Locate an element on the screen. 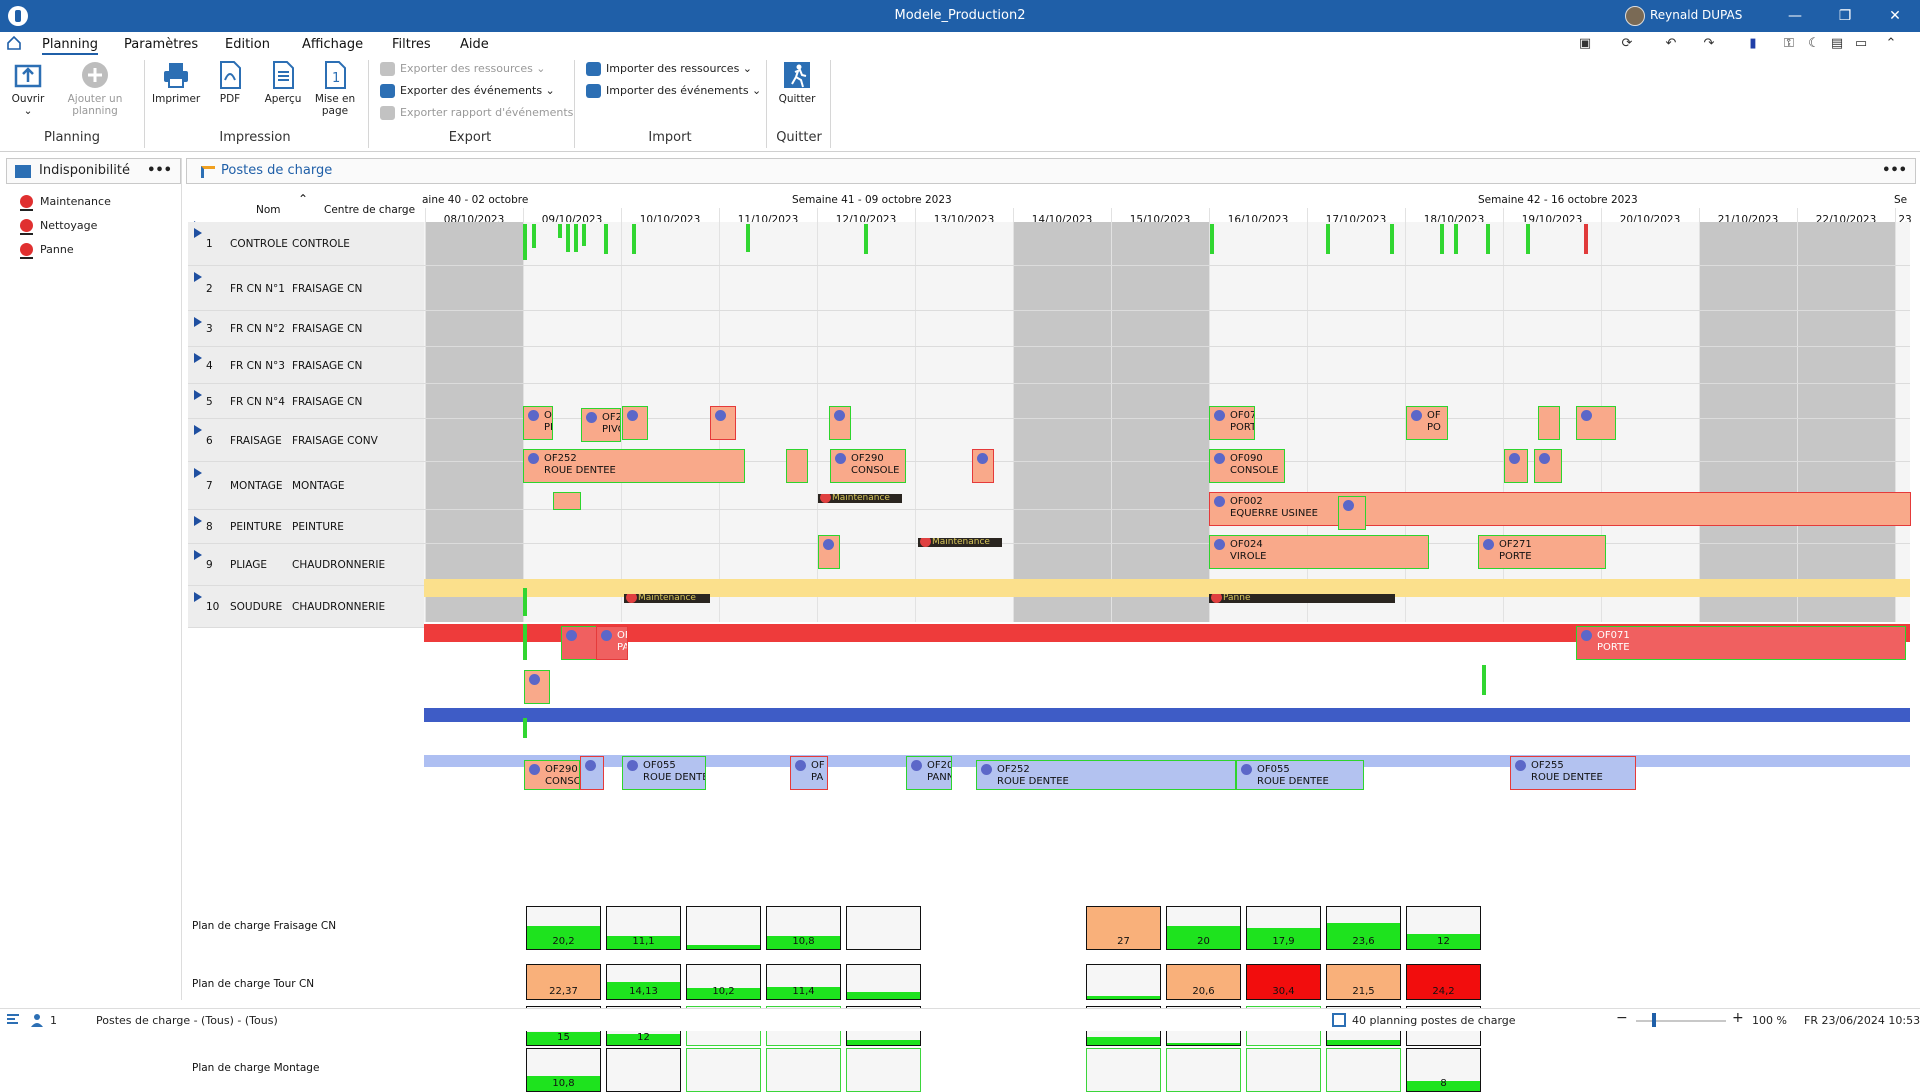 Image resolution: width=1920 pixels, height=1092 pixels. load-cell: 21,5 is located at coordinates (1363, 982).